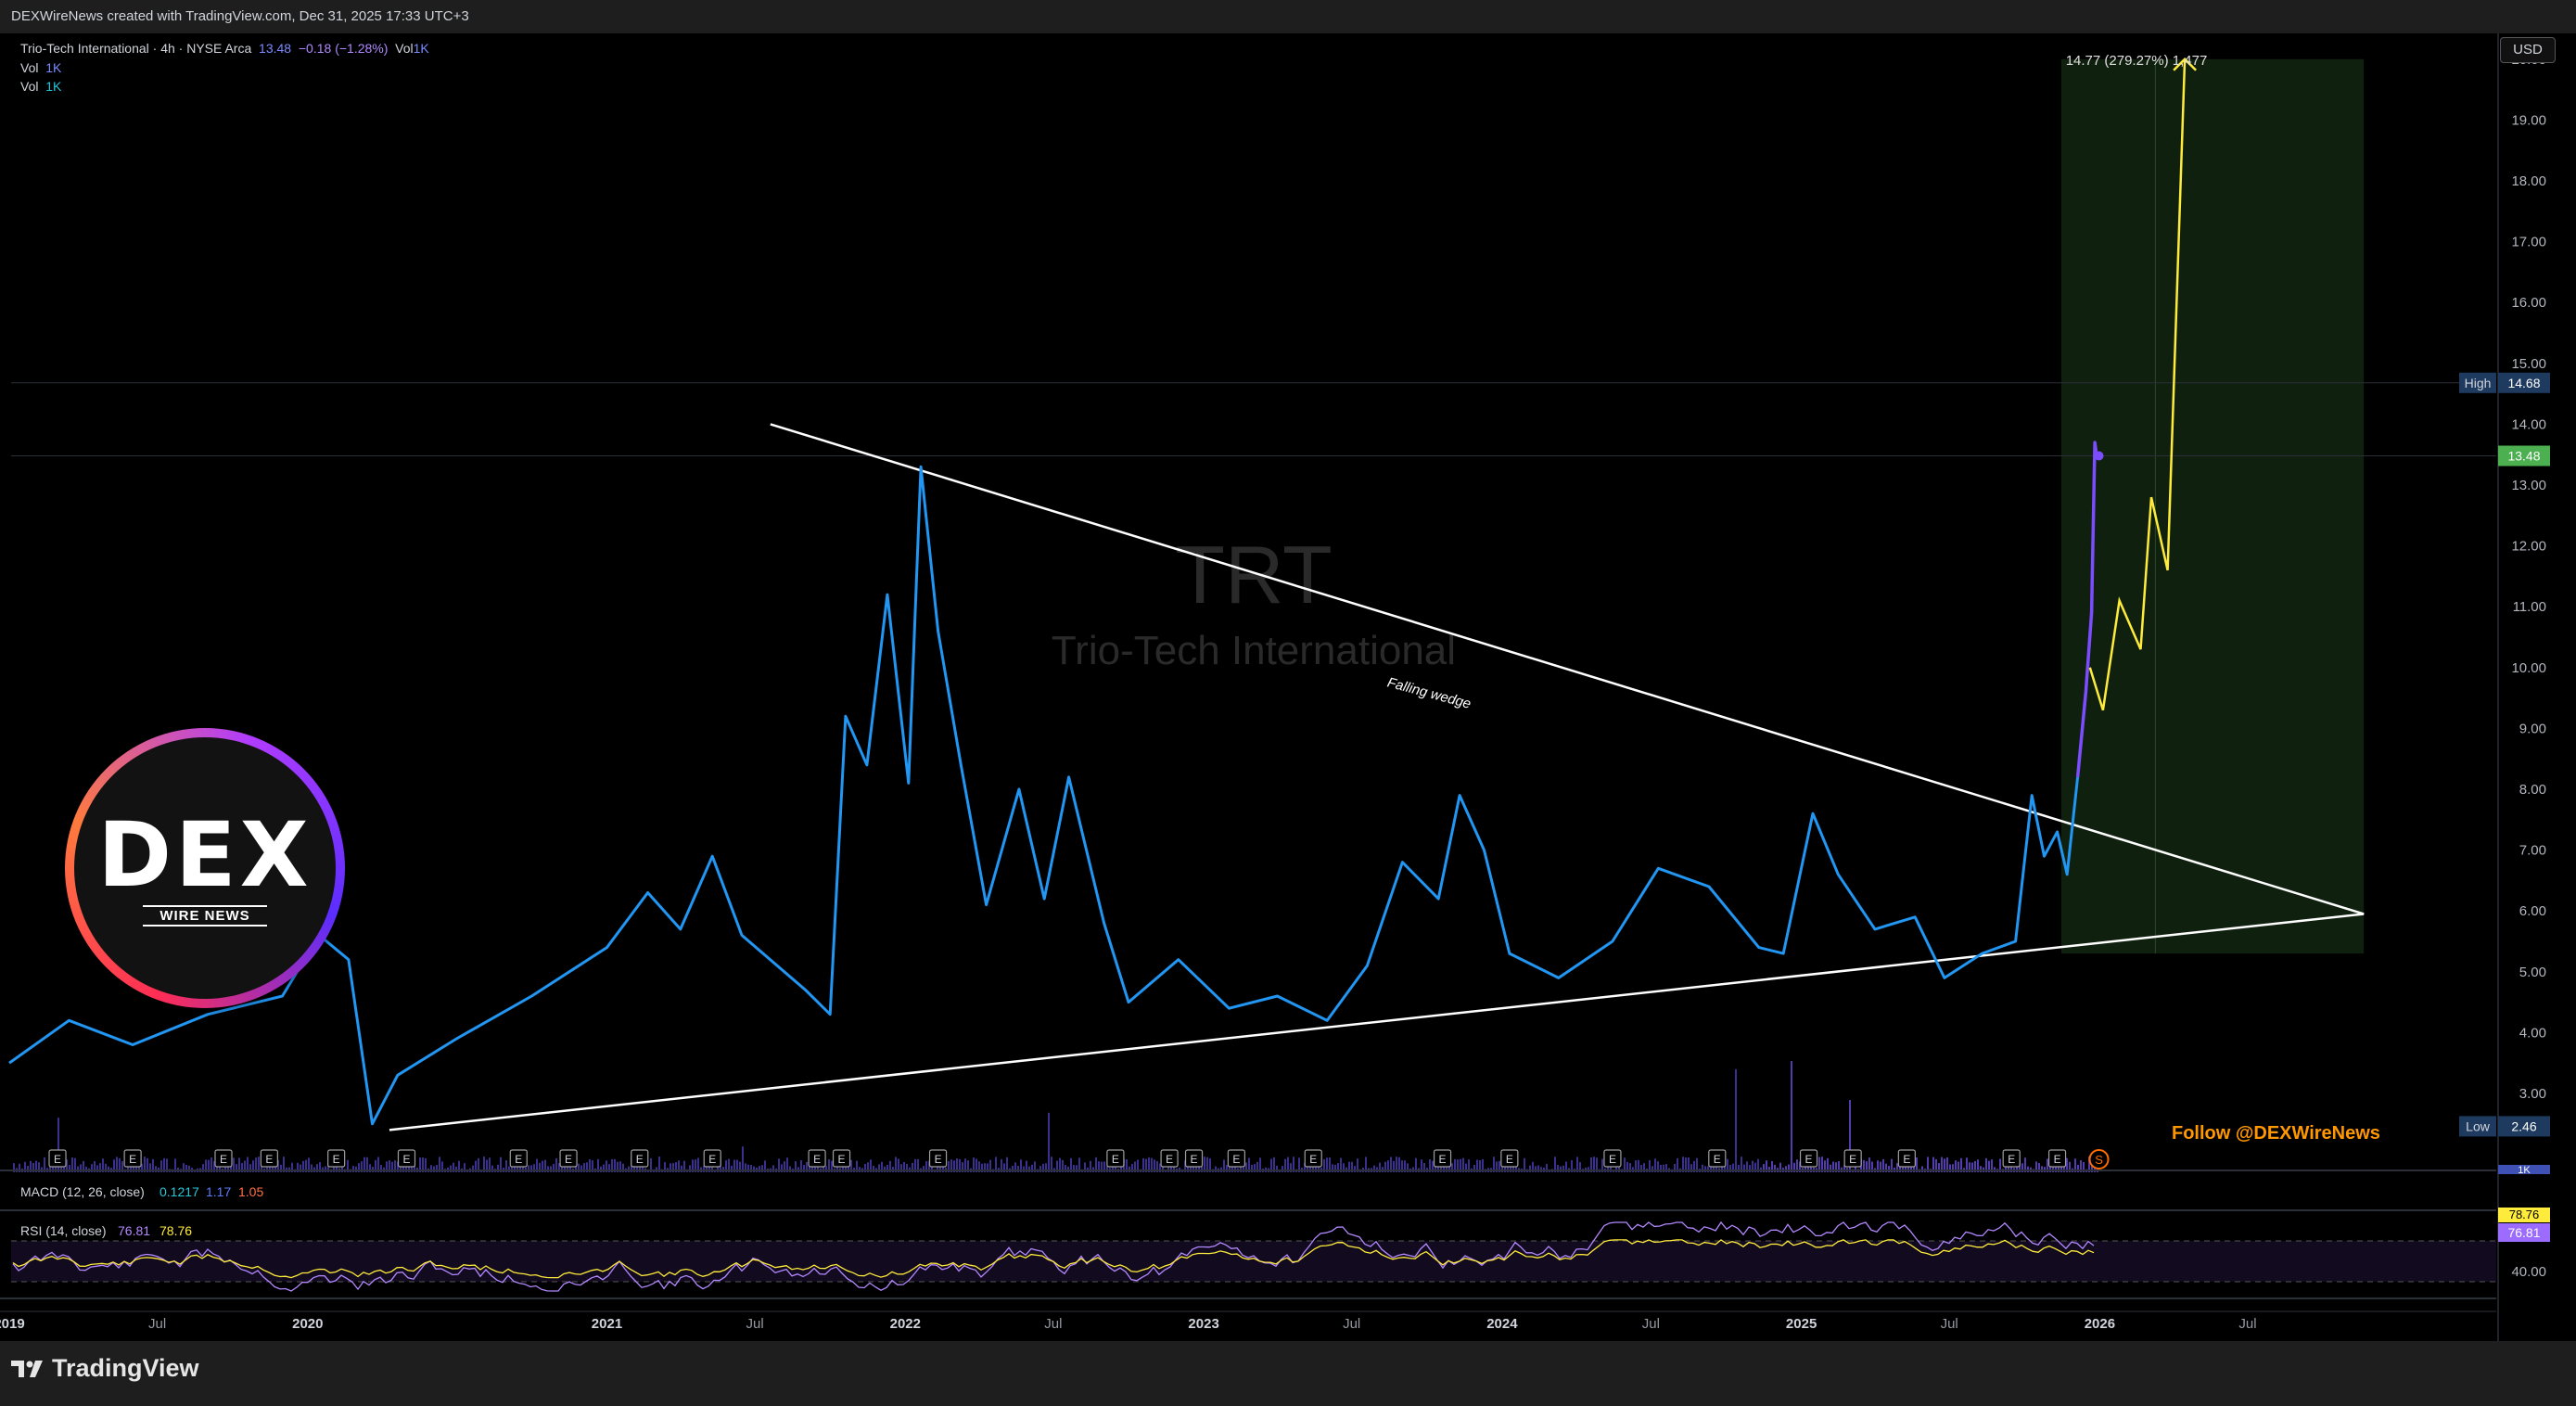  What do you see at coordinates (105, 1368) in the screenshot?
I see `tradingview-logo: TradingView` at bounding box center [105, 1368].